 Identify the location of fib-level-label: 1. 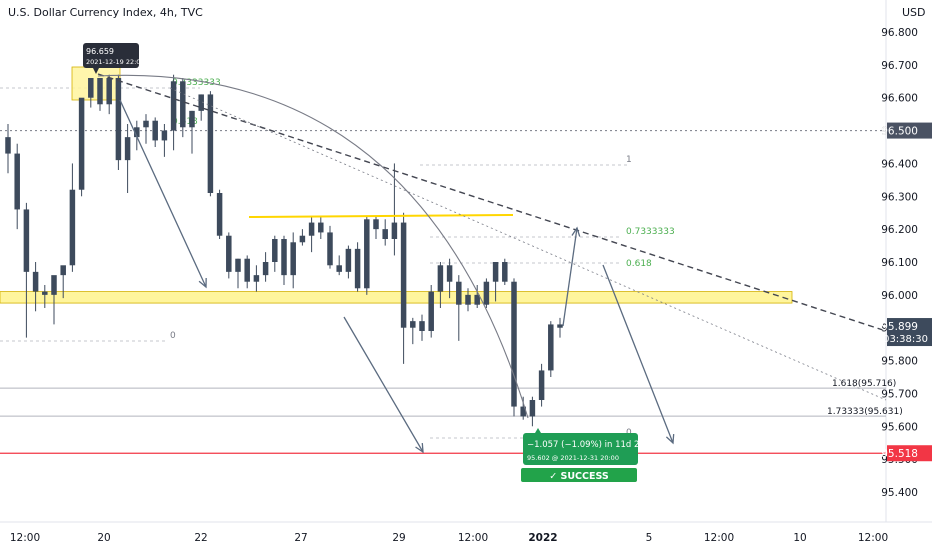
(629, 160).